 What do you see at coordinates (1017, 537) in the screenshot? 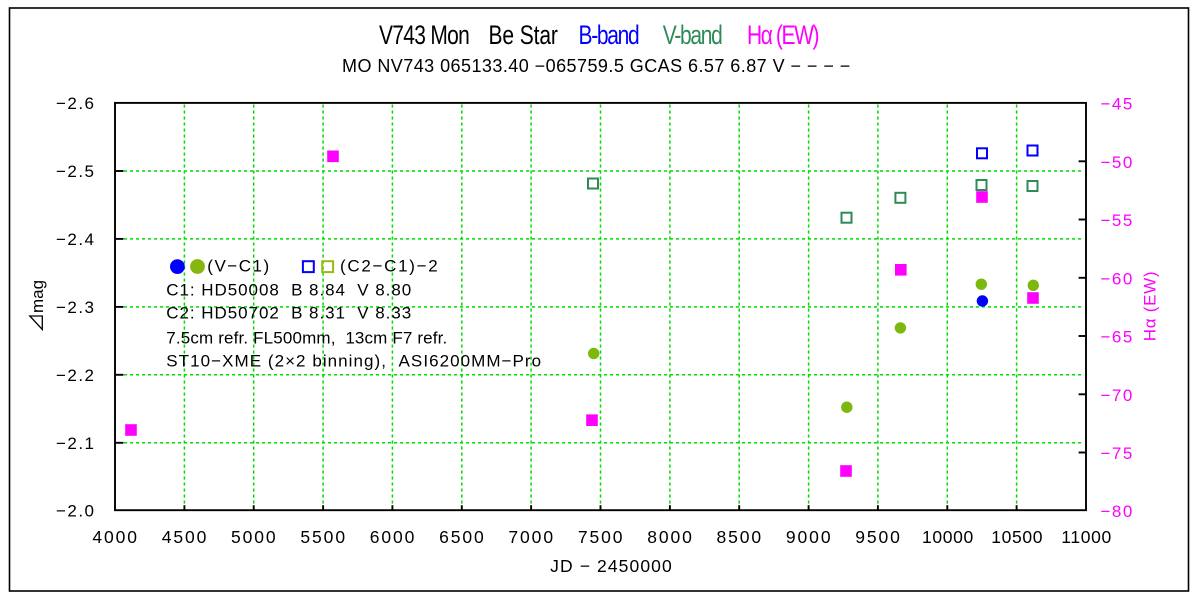
I see `svg-text: 10500` at bounding box center [1017, 537].